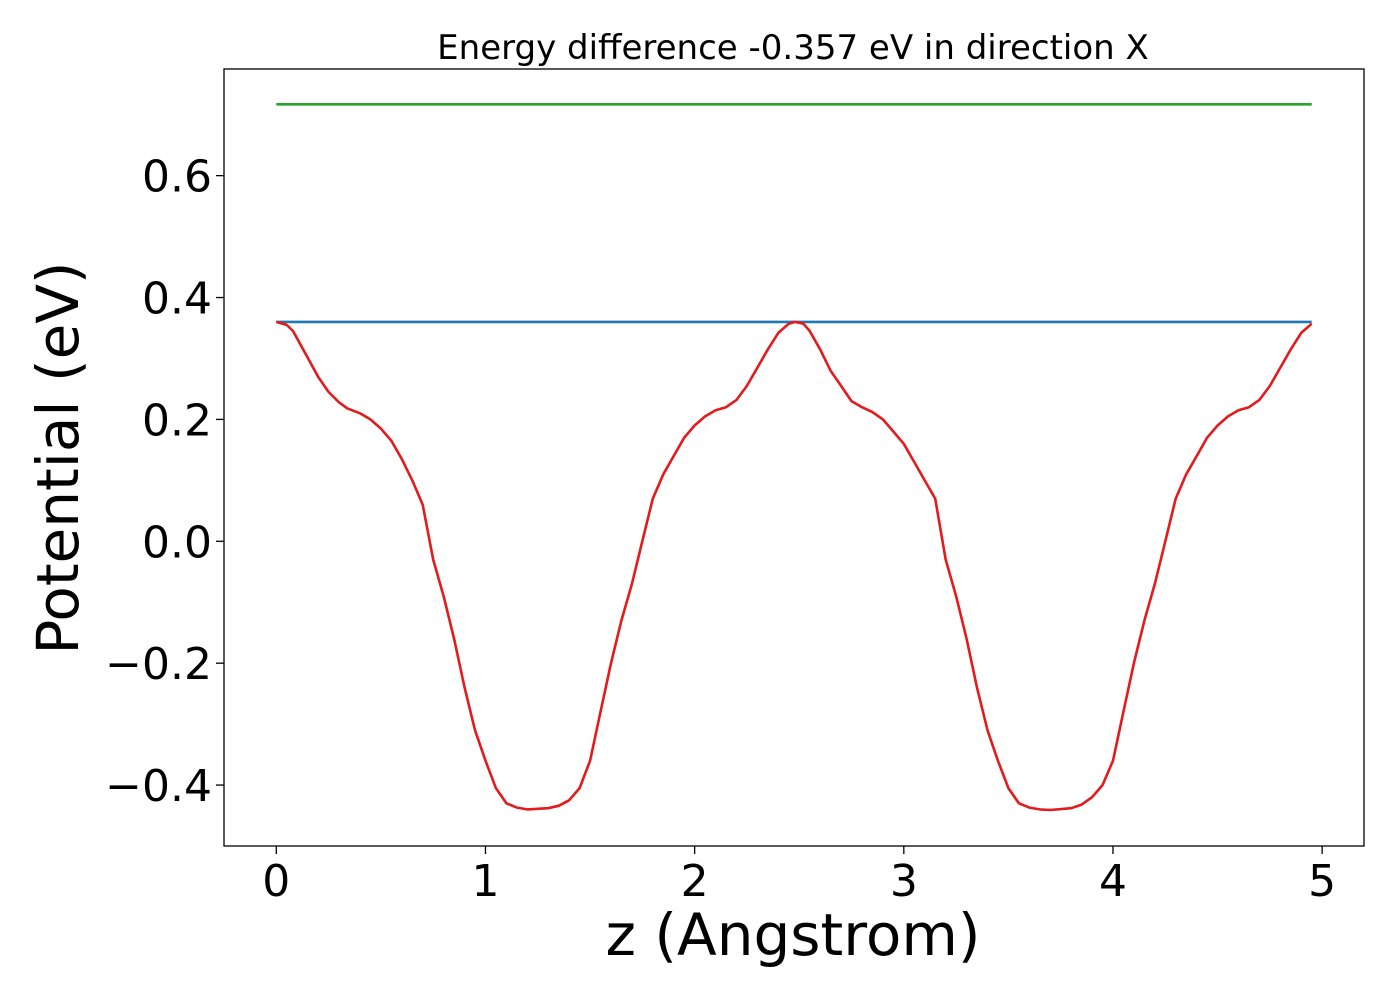  I want to click on x-axis-ticks: 0 1 2 3 4 5, so click(799, 876).